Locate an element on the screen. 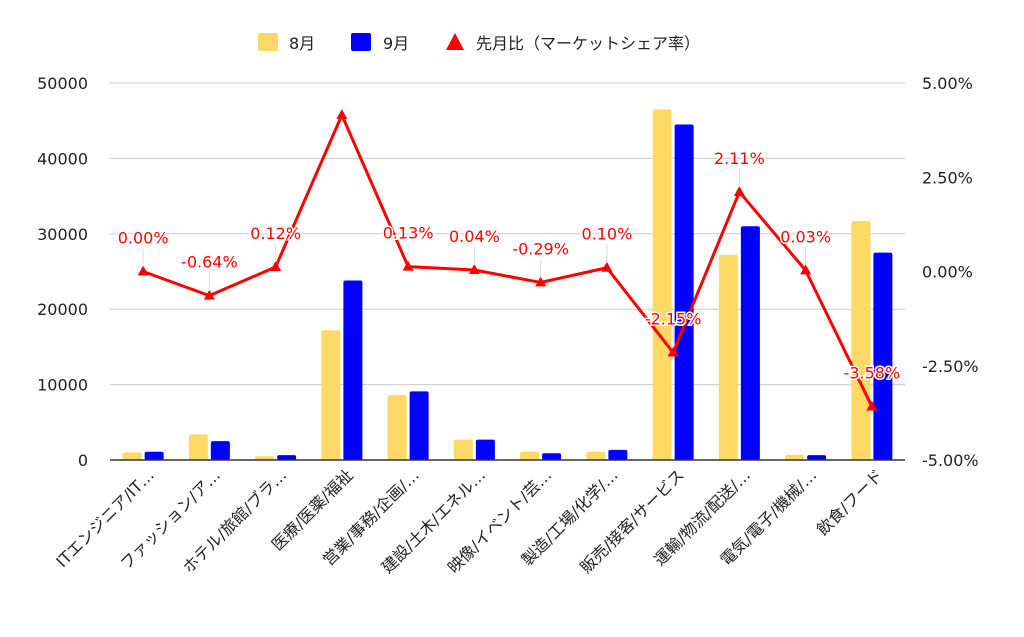 The width and height of the screenshot is (1024, 637). left-tick-label: 10000 is located at coordinates (62, 385).